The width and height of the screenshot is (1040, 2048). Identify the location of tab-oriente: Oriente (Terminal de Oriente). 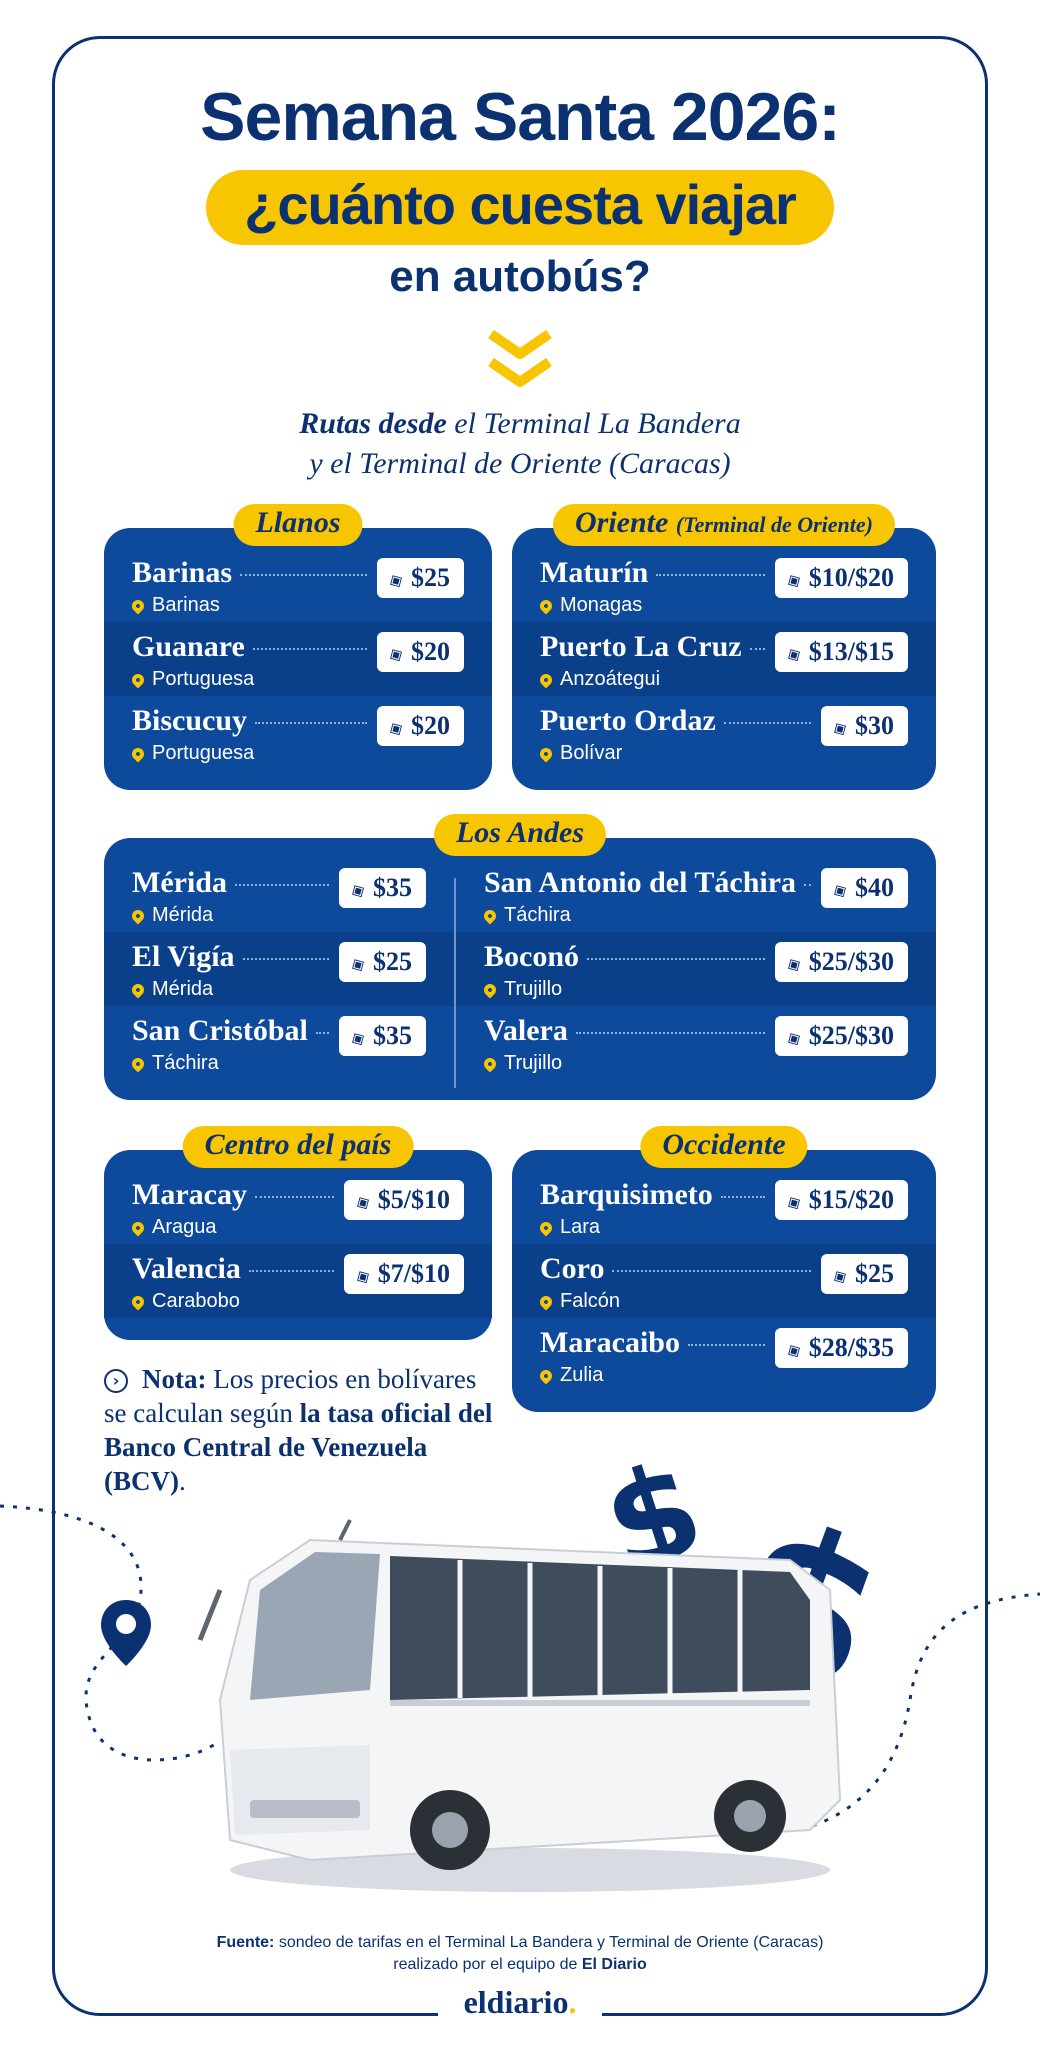
(724, 525).